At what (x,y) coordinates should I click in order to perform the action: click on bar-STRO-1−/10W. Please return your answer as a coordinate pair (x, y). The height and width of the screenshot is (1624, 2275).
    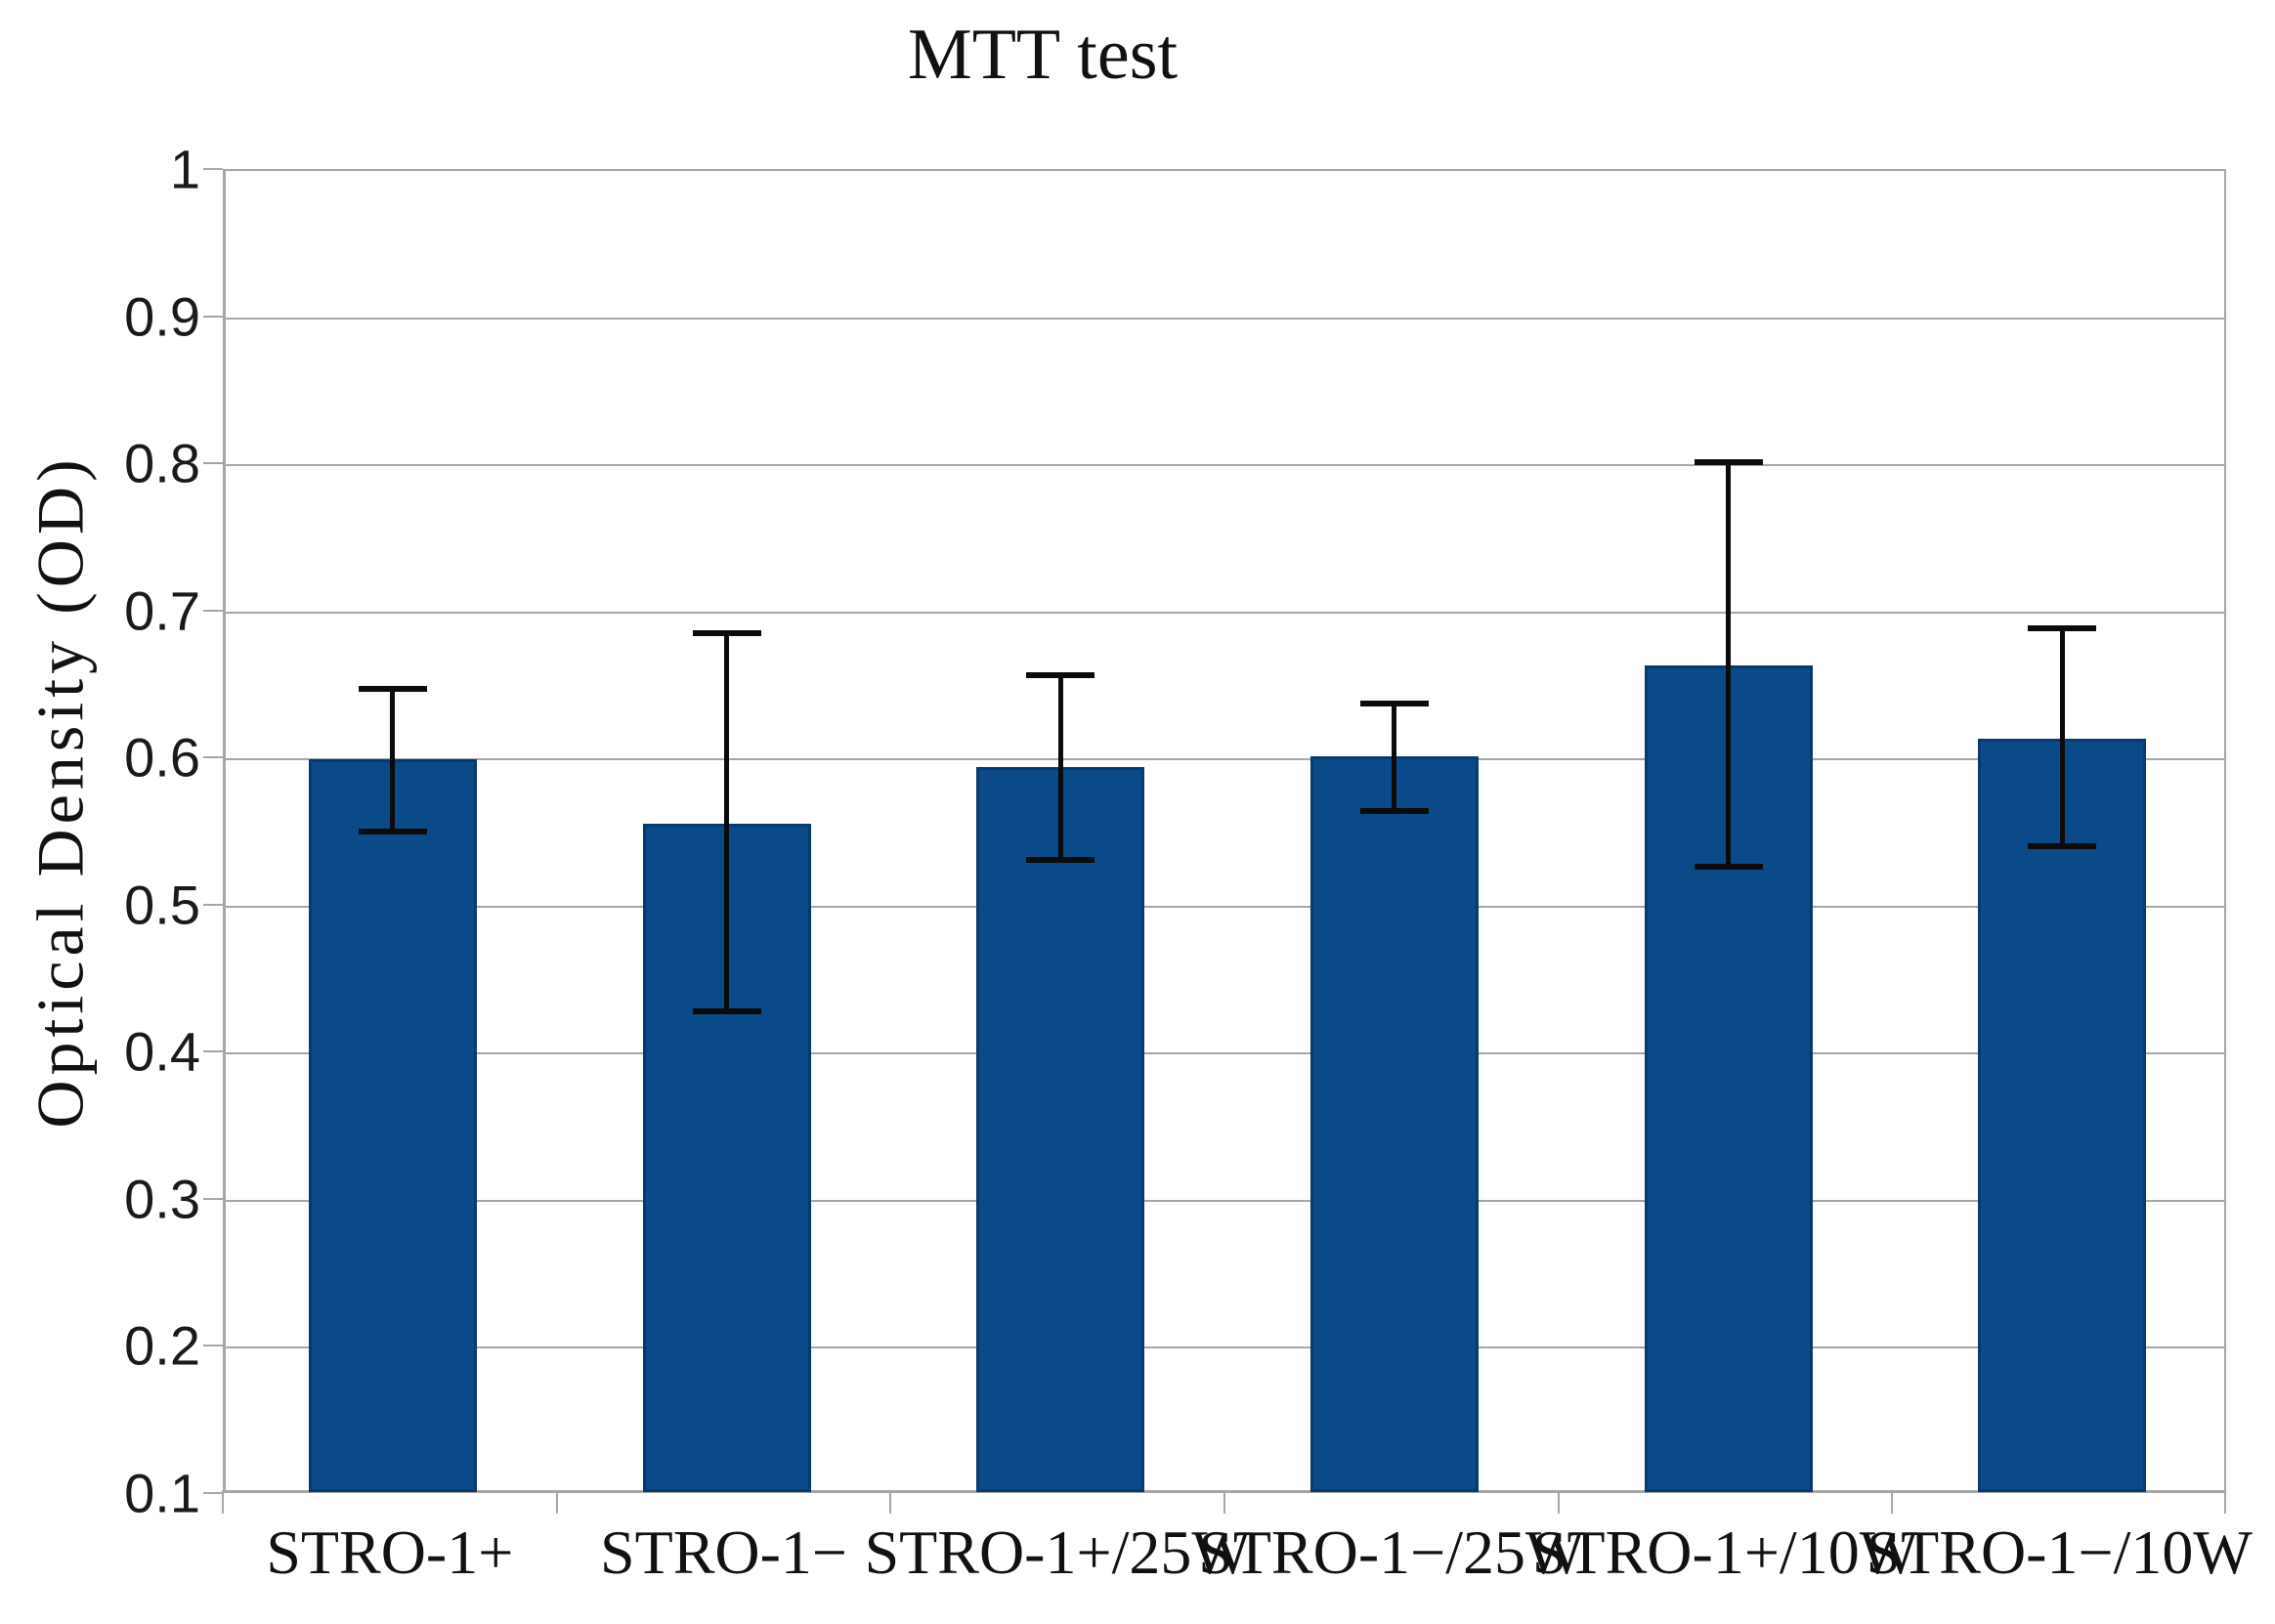
    Looking at the image, I should click on (2062, 1115).